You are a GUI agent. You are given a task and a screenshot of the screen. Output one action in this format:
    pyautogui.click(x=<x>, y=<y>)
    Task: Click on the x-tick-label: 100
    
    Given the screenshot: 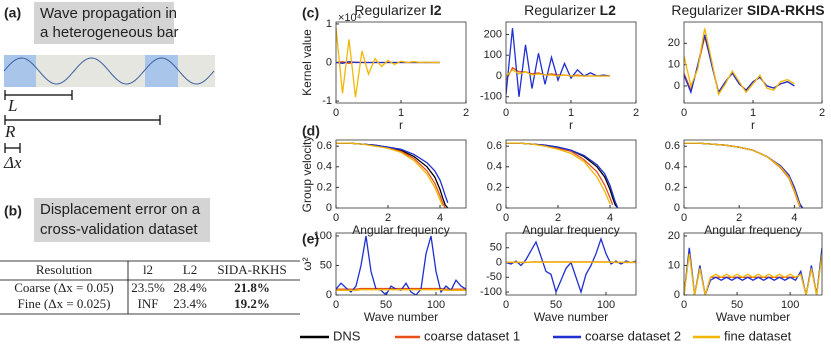 What is the action you would take?
    pyautogui.click(x=790, y=305)
    